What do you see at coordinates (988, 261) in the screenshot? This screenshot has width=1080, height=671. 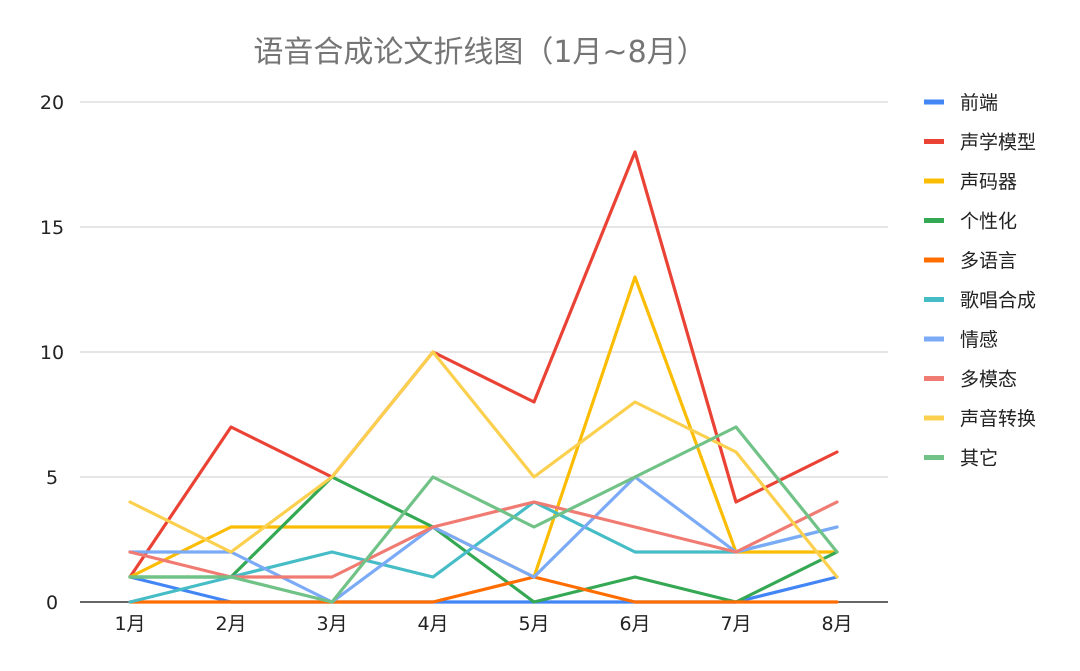 I see `legend-label: 多语言` at bounding box center [988, 261].